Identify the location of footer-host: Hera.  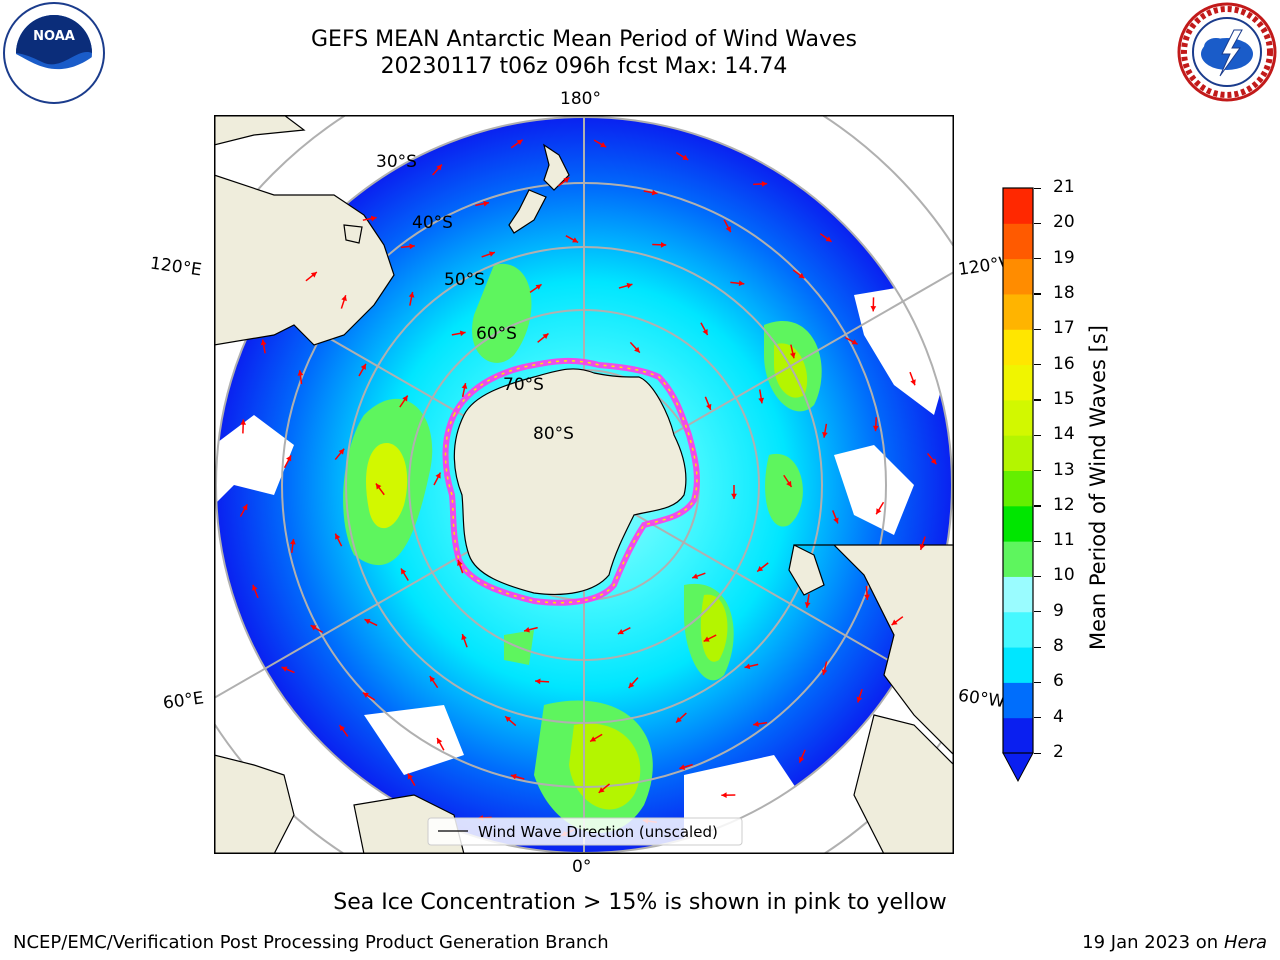
(1245, 942).